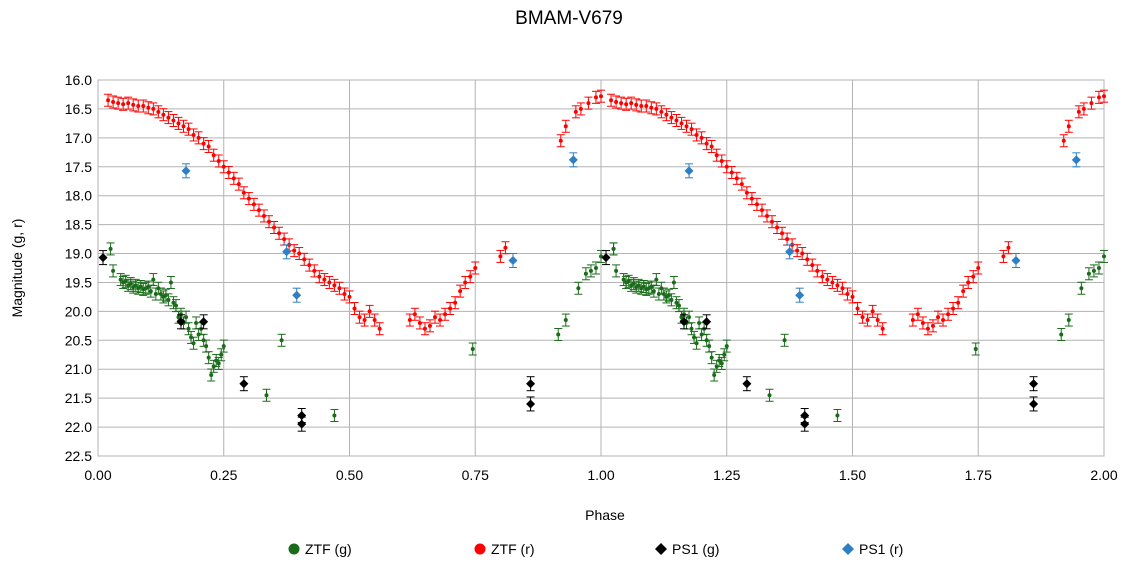 The image size is (1138, 580). Describe the element at coordinates (320, 549) in the screenshot. I see `legend-item: ZTF (g)` at that location.